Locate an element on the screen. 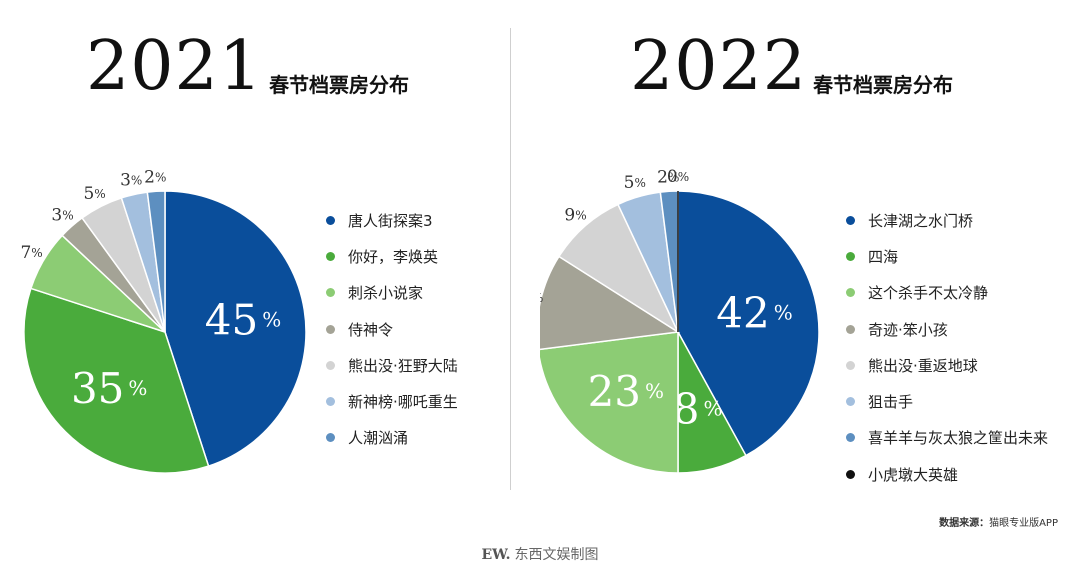  year-label: 2021 is located at coordinates (175, 66).